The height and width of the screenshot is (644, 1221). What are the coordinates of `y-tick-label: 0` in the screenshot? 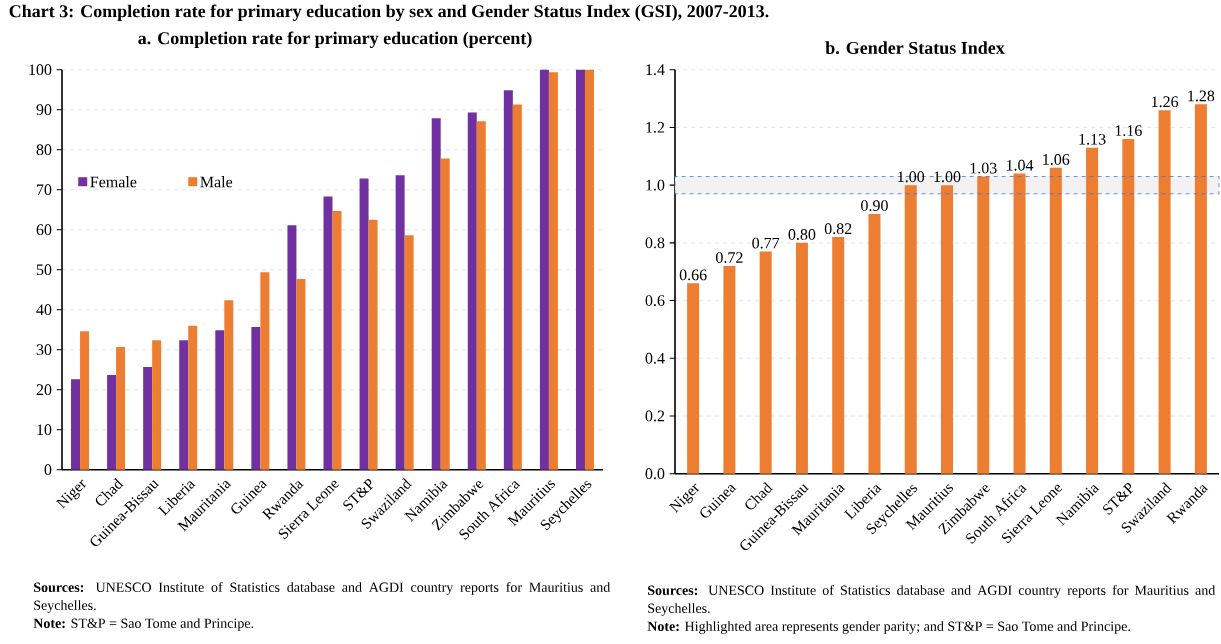 It's located at (48, 470).